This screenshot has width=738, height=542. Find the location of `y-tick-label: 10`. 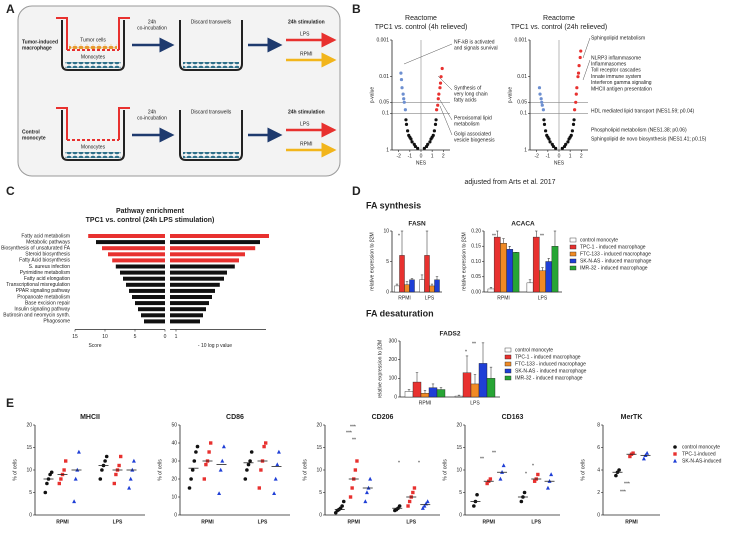

y-tick-label: 10 is located at coordinates (174, 497).